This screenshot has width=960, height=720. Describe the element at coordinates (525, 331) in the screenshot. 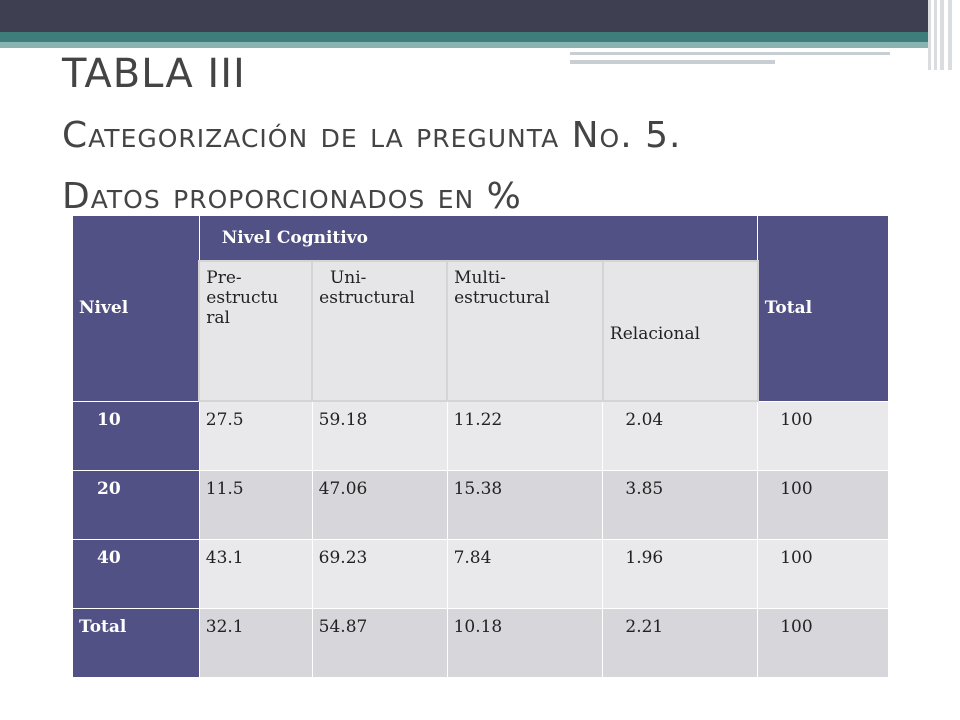

I see `subheader-multi-estructural: Multi-estructural` at that location.